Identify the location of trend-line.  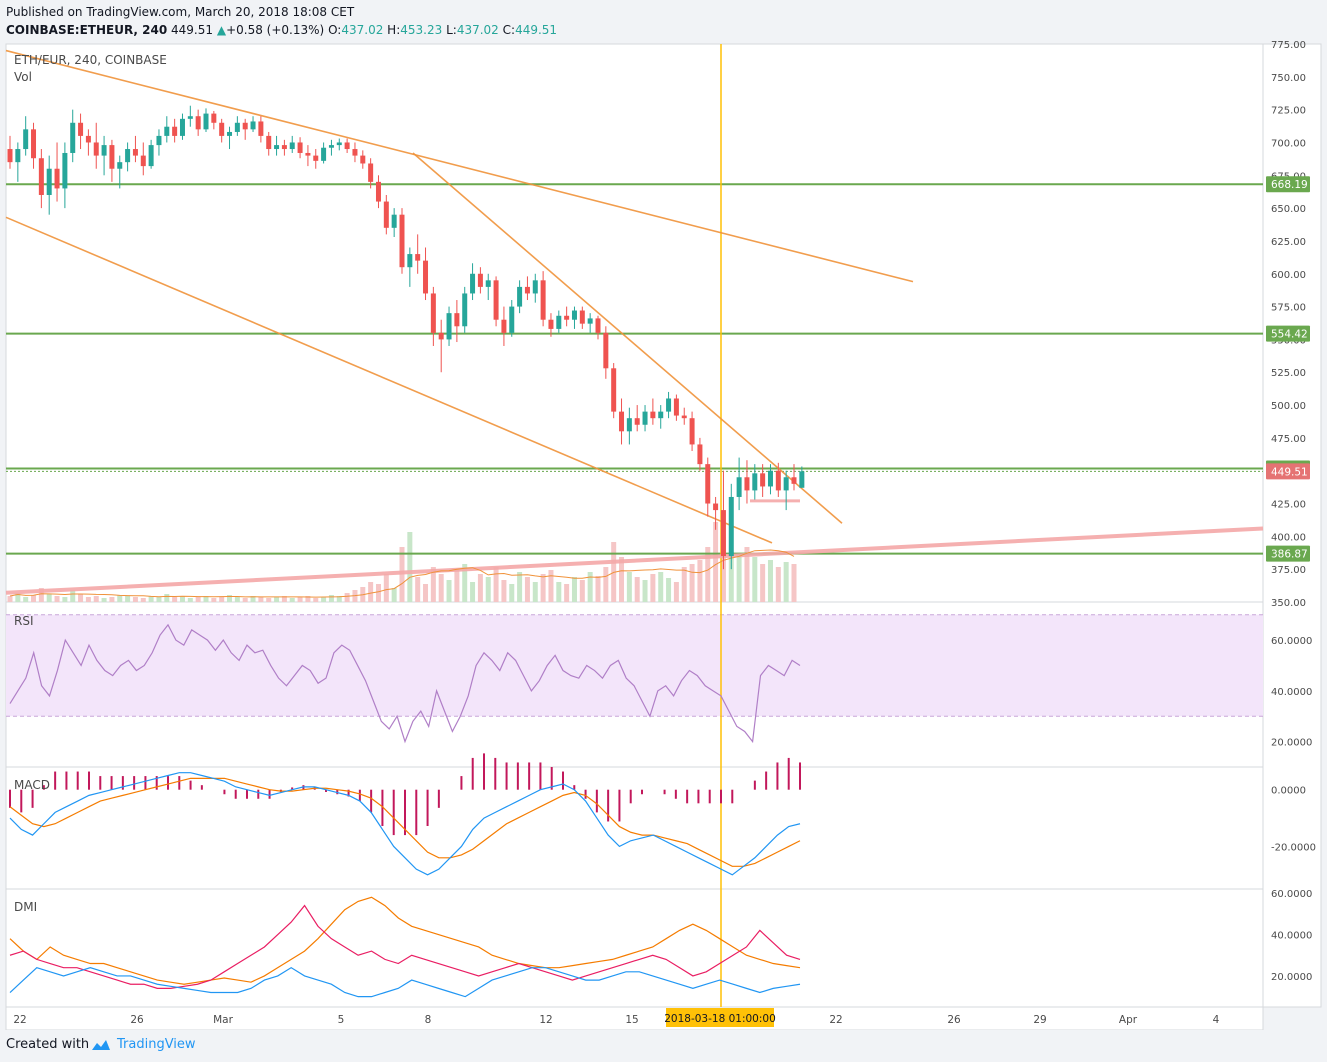
(634, 560).